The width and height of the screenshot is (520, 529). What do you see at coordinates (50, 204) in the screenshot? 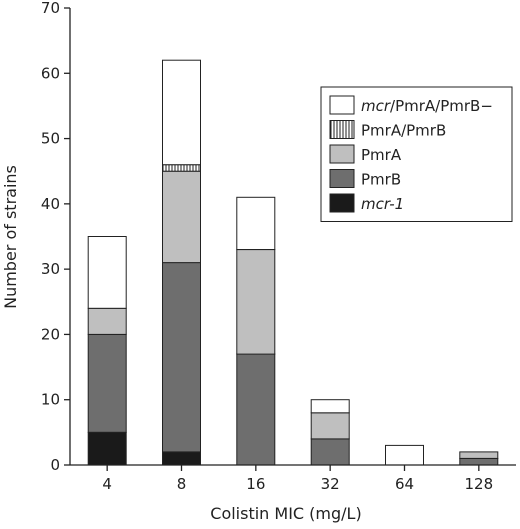
I see `y-tick-label: 40` at bounding box center [50, 204].